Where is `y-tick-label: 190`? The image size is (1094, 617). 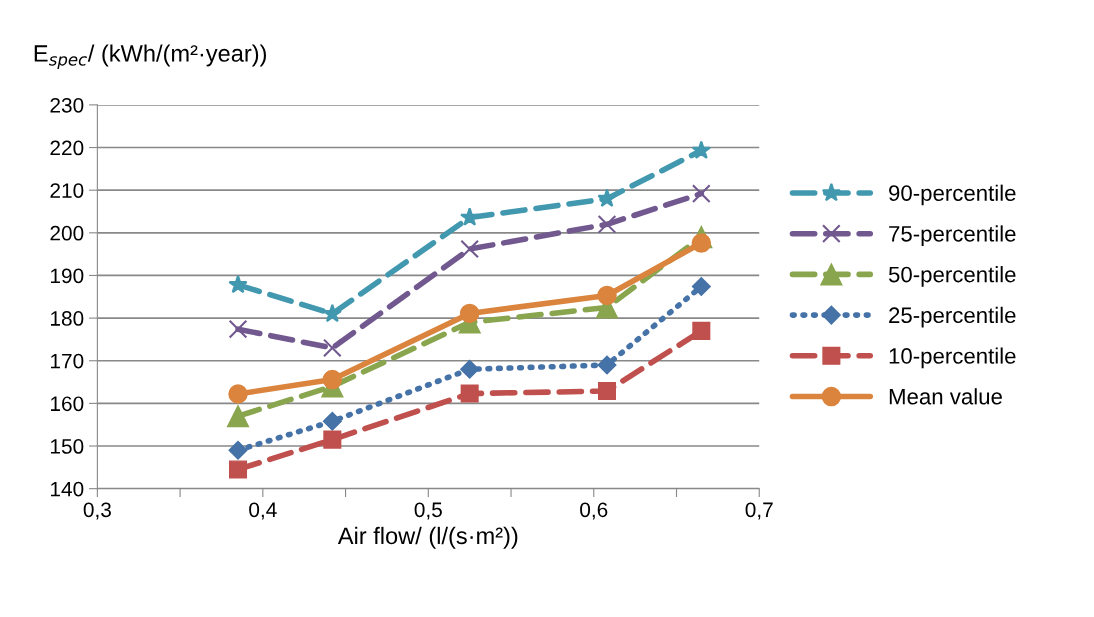 y-tick-label: 190 is located at coordinates (67, 276).